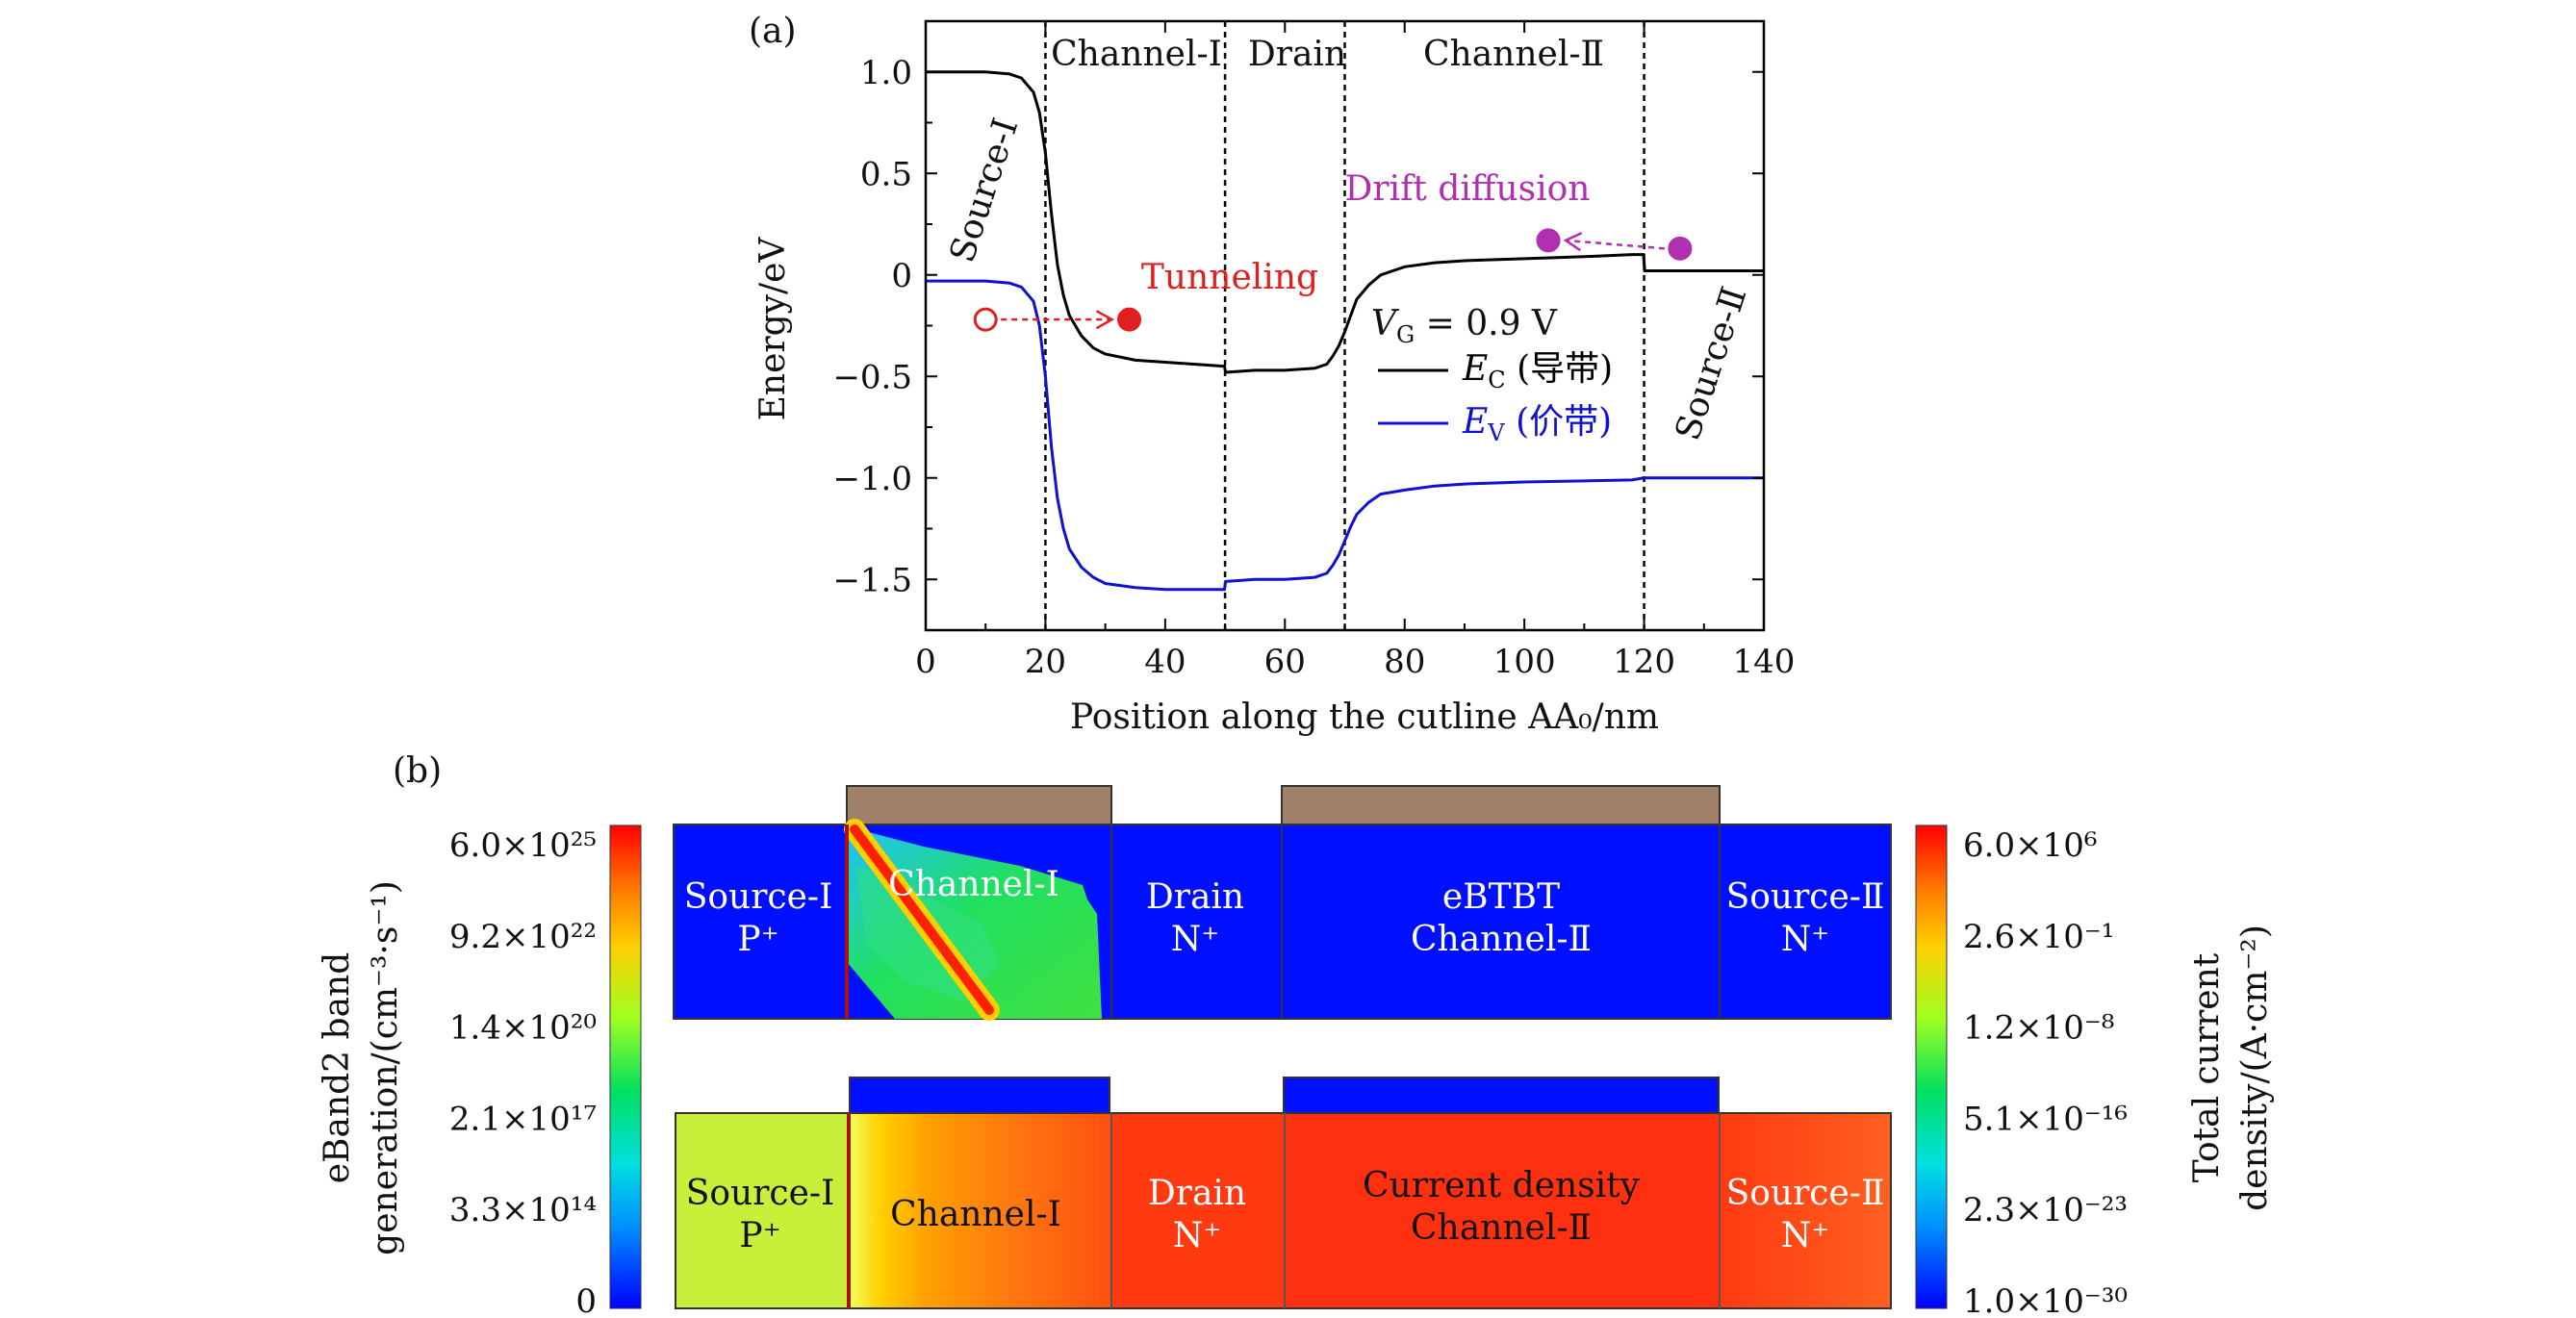 Image resolution: width=2576 pixels, height=1318 pixels. What do you see at coordinates (2207, 1067) in the screenshot?
I see `right-colorbar-title-line1: Total current` at bounding box center [2207, 1067].